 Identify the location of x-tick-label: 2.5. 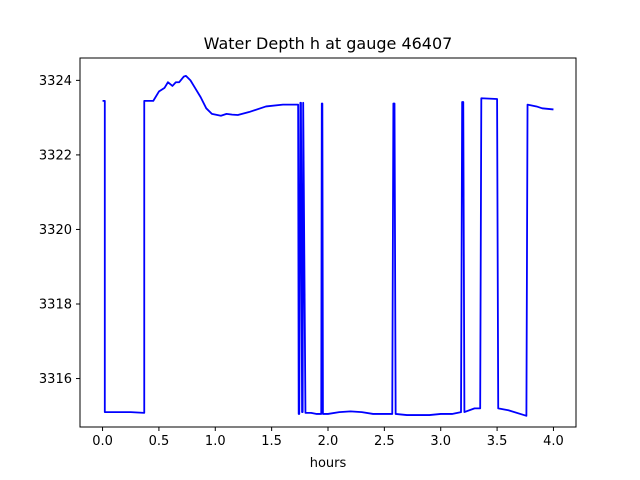
(384, 441).